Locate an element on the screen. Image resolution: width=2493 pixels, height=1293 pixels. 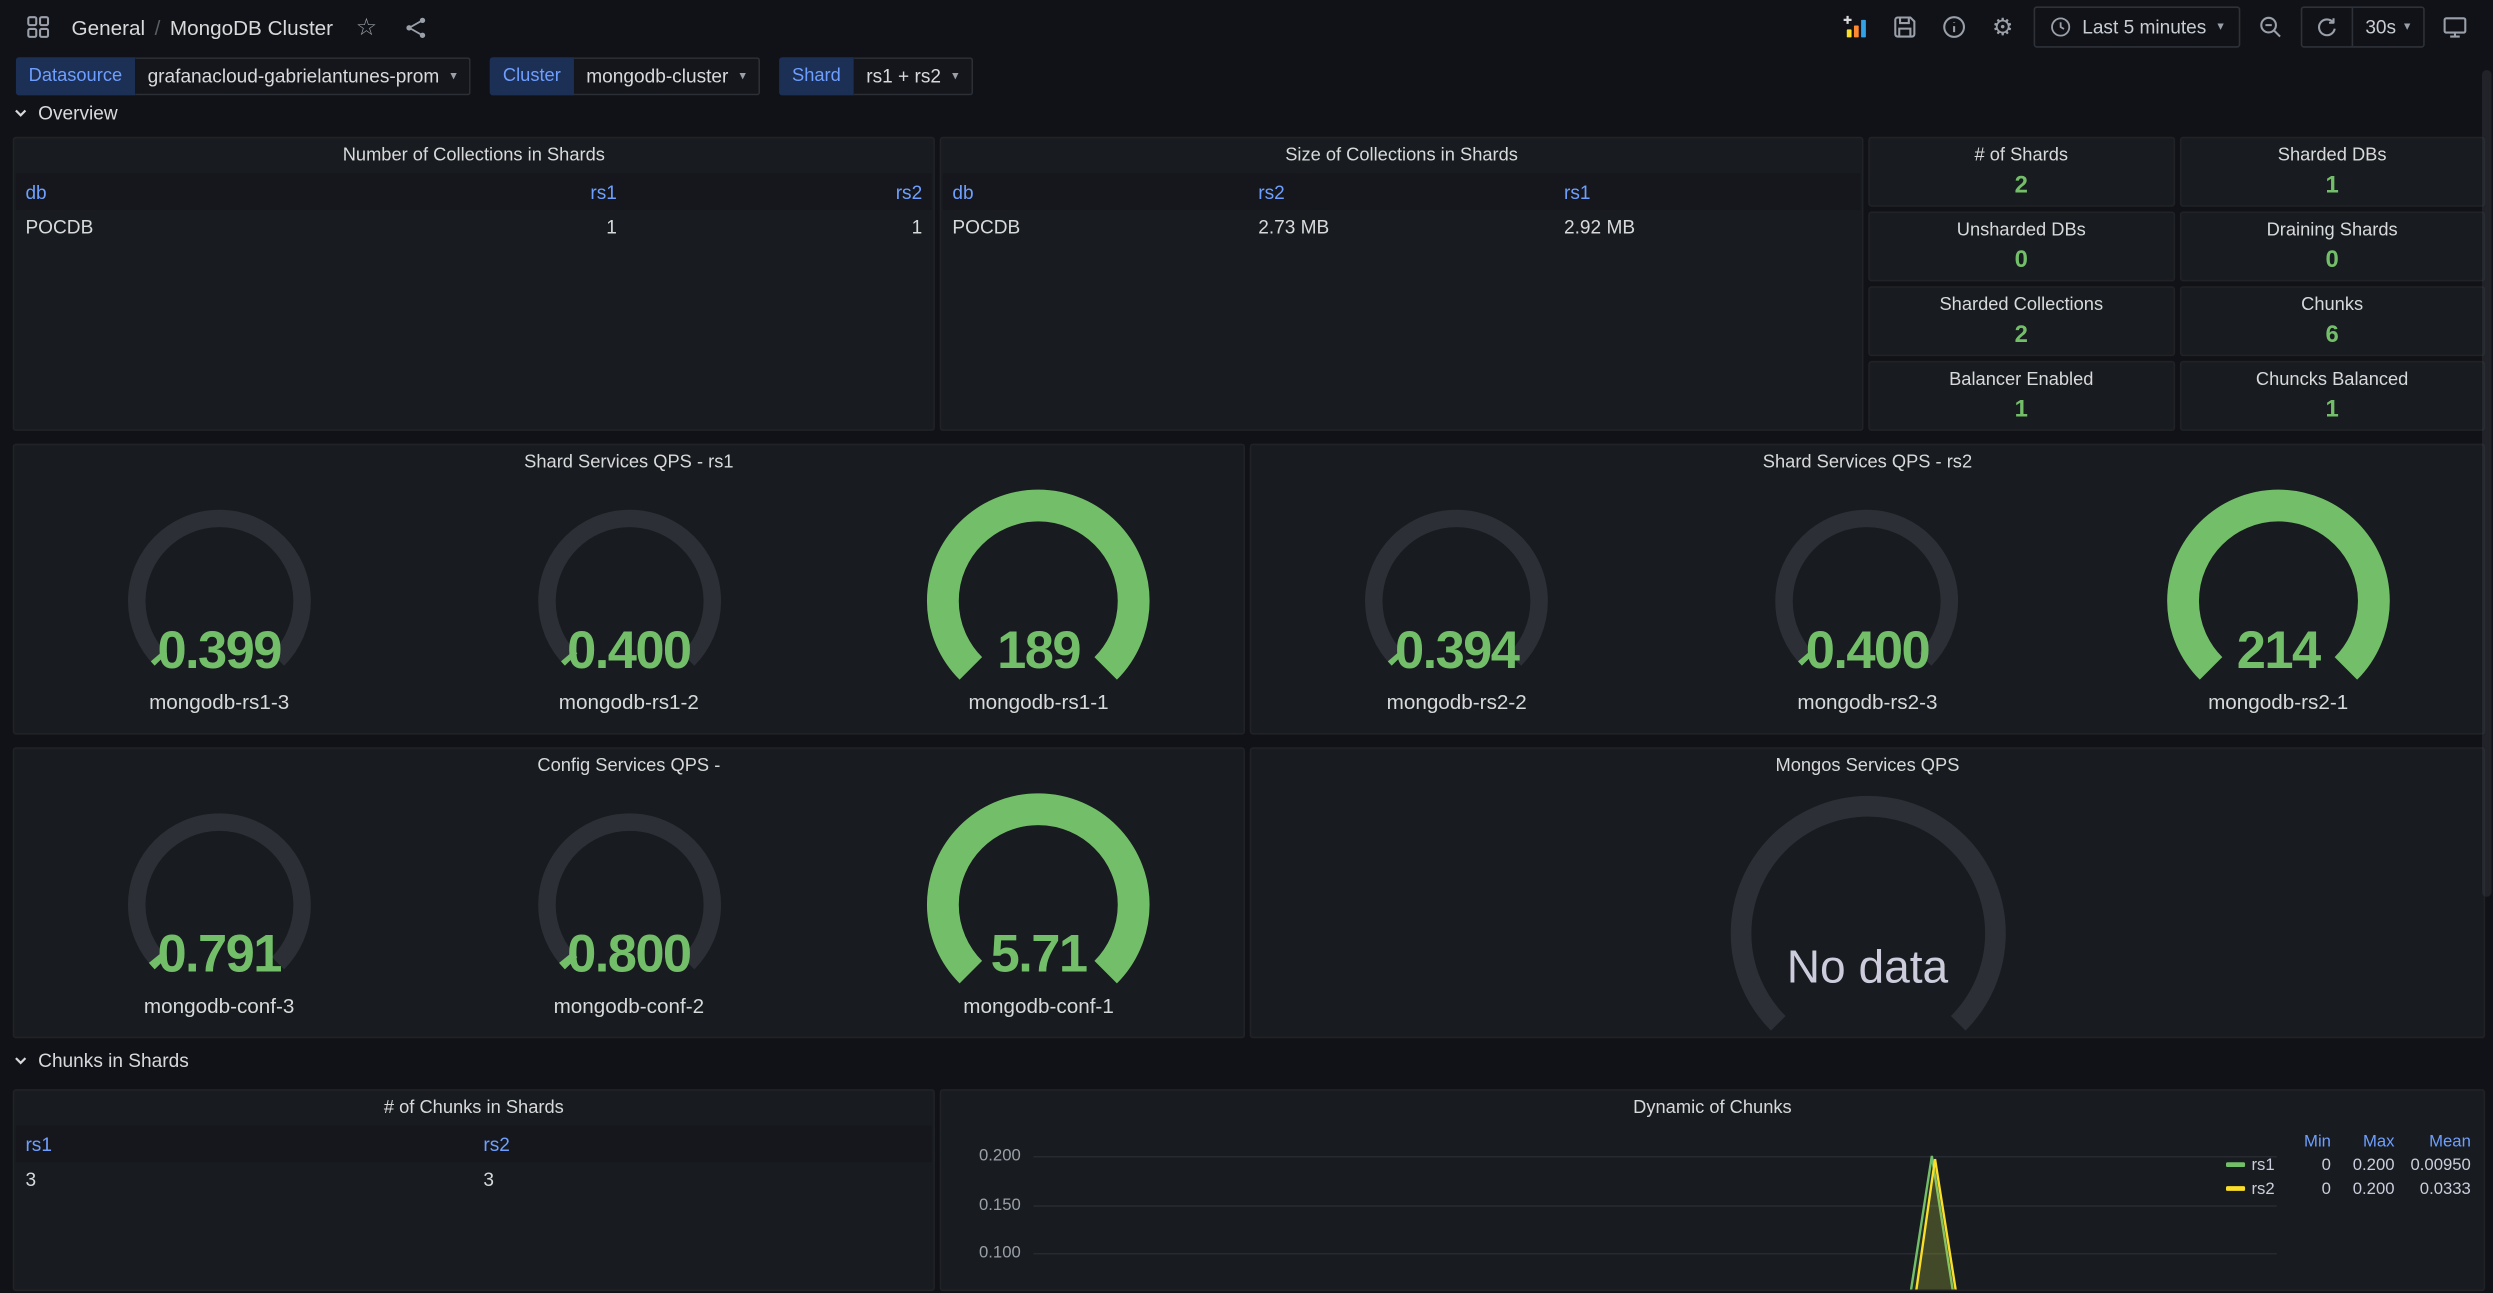
panel-title: Mongos Services QPS is located at coordinates (1867, 766).